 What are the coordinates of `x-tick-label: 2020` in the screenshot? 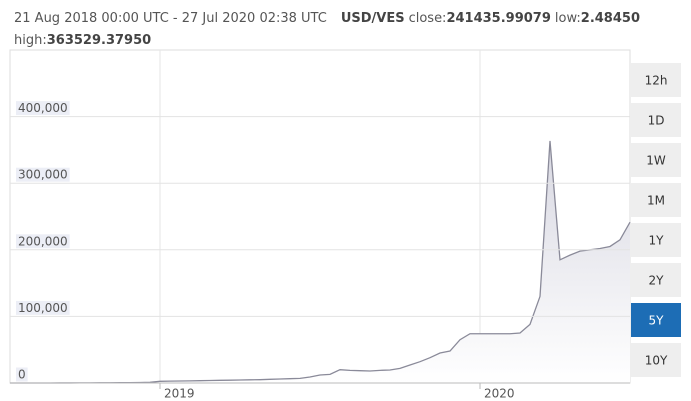 It's located at (499, 394).